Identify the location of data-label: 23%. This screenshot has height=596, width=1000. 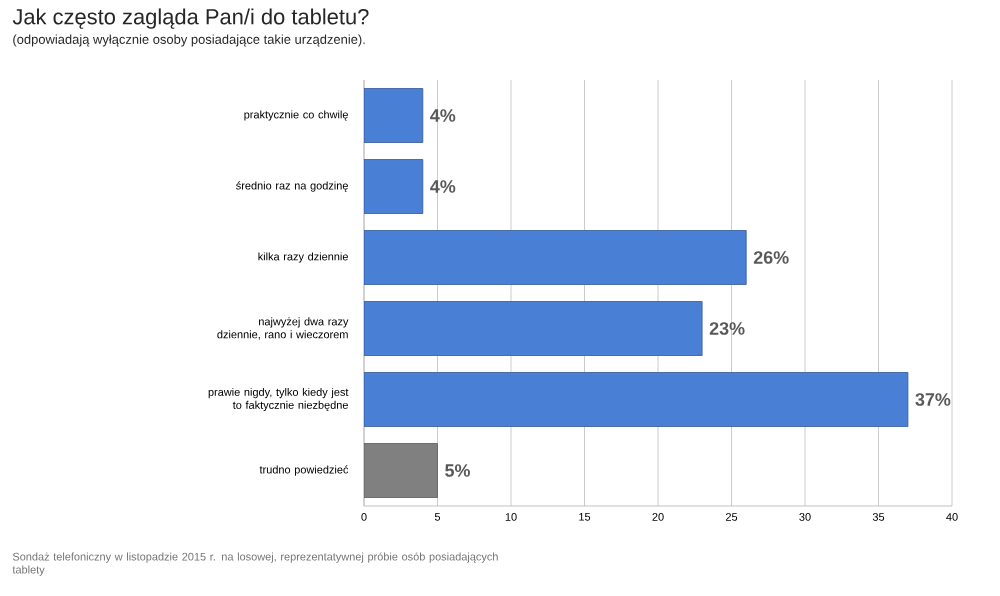
(727, 328).